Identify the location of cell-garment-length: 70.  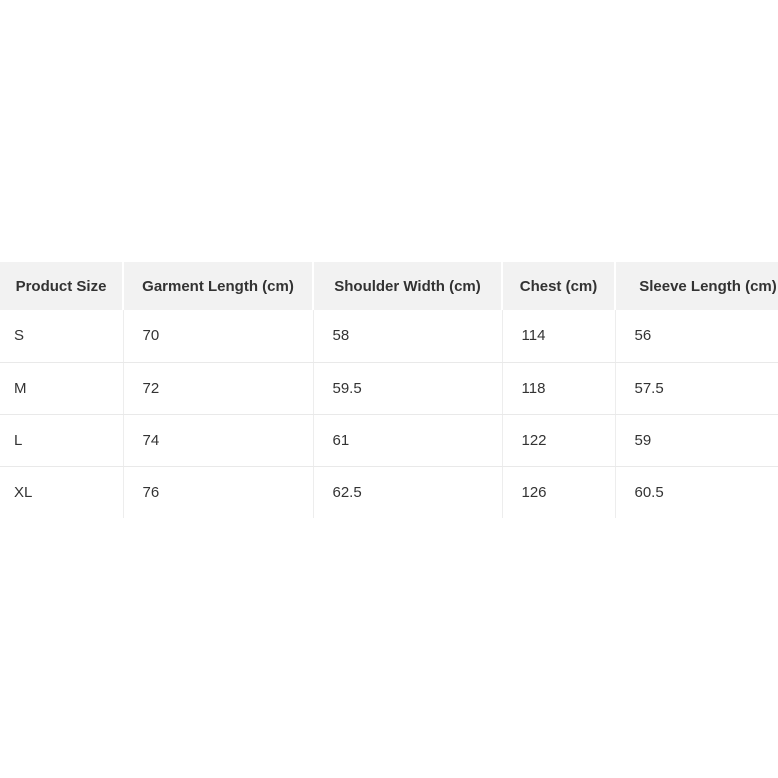
(217, 336).